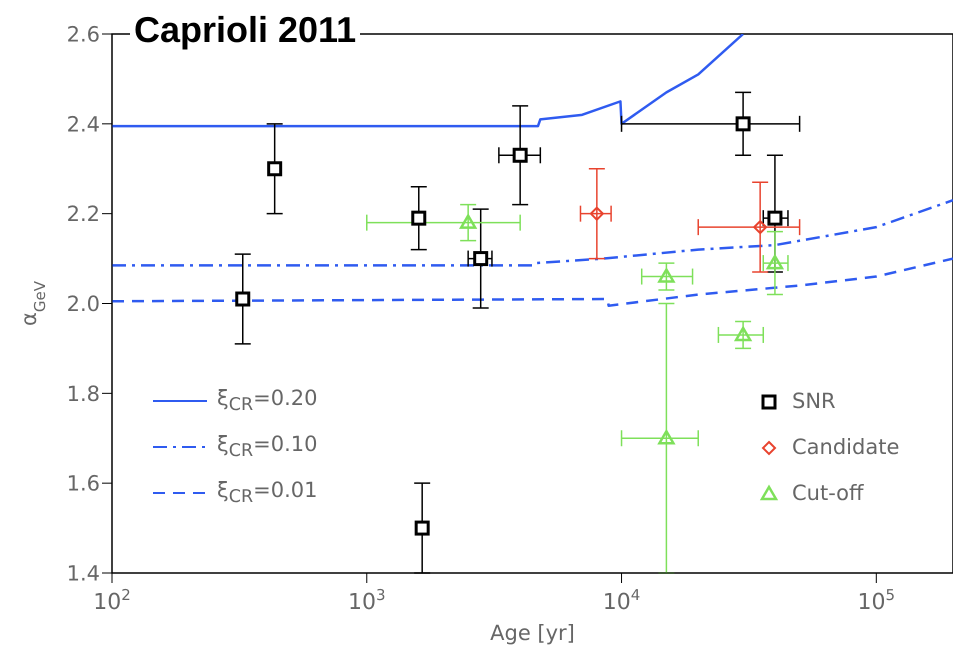 Image resolution: width=955 pixels, height=655 pixels. Describe the element at coordinates (367, 600) in the screenshot. I see `x-tick-label: 10$^{3}$` at that location.